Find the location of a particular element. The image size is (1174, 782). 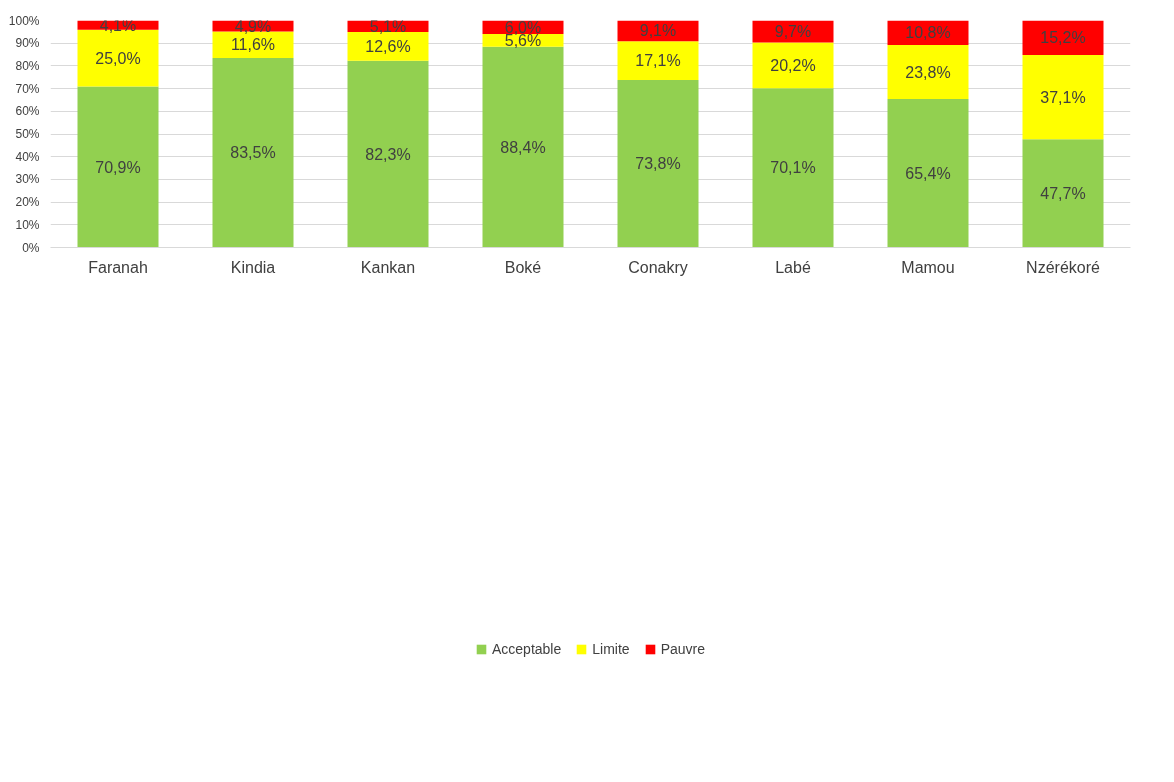

data-label: 47,7% is located at coordinates (1063, 193).